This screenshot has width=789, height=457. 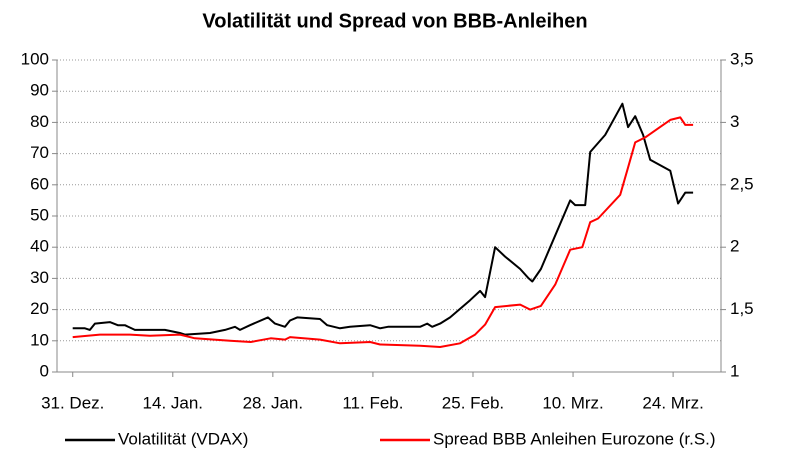 What do you see at coordinates (183, 438) in the screenshot?
I see `legend-label: Volatilität (VDAX)` at bounding box center [183, 438].